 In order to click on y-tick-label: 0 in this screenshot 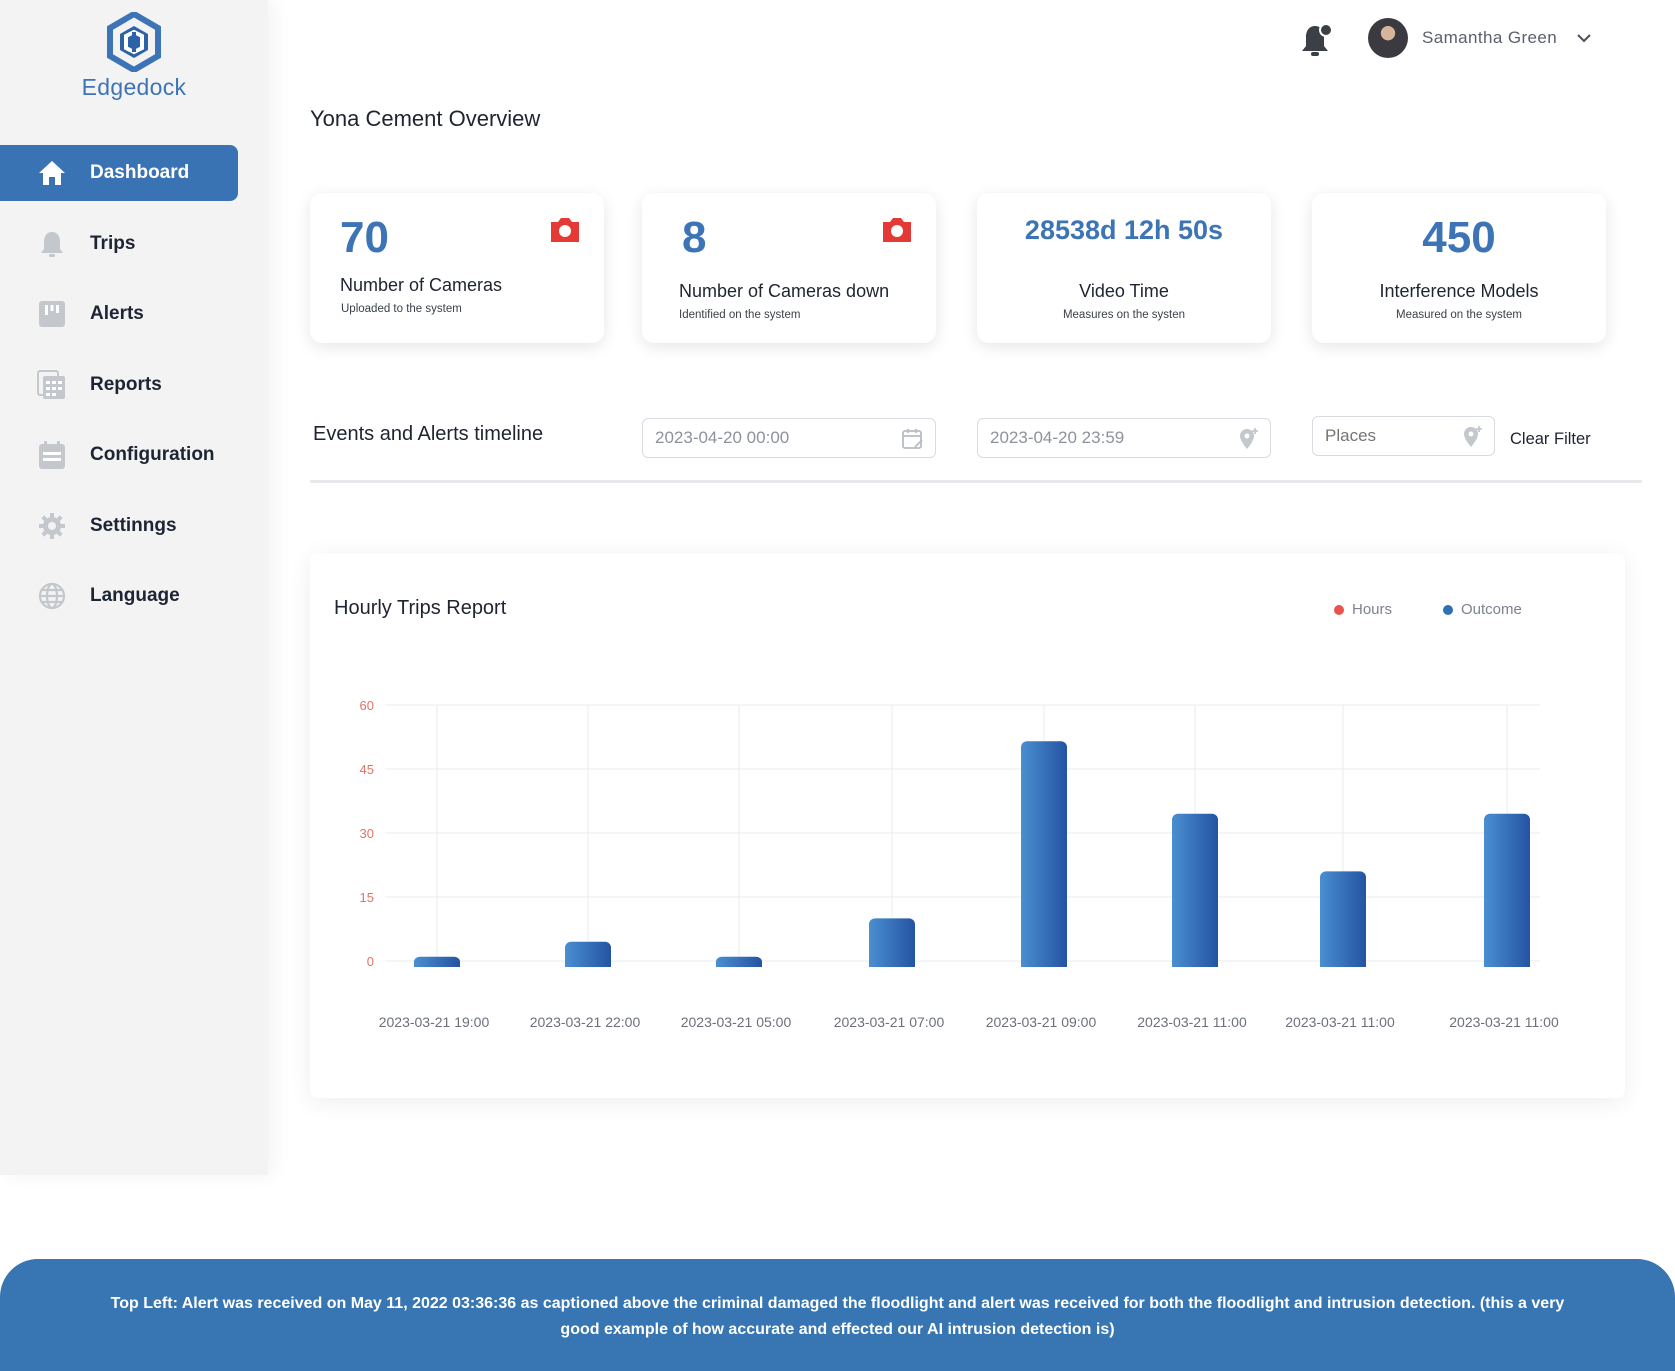, I will do `click(370, 961)`.